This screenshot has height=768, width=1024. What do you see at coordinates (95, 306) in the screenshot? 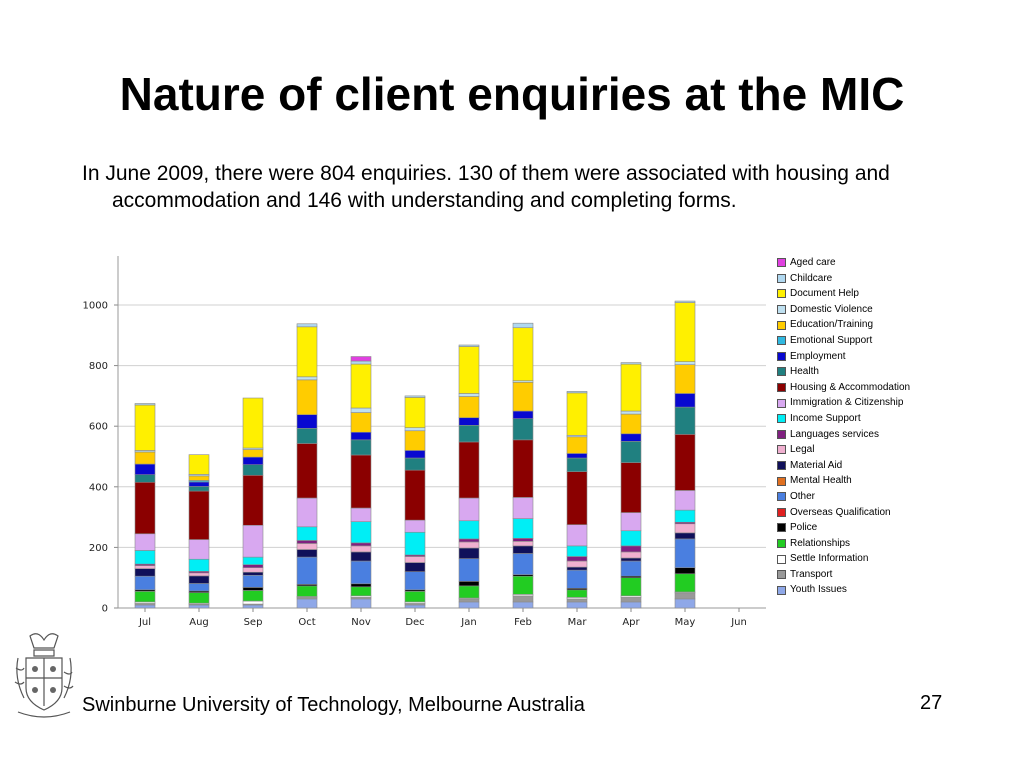
I see `y-tick-label: 1000` at bounding box center [95, 306].